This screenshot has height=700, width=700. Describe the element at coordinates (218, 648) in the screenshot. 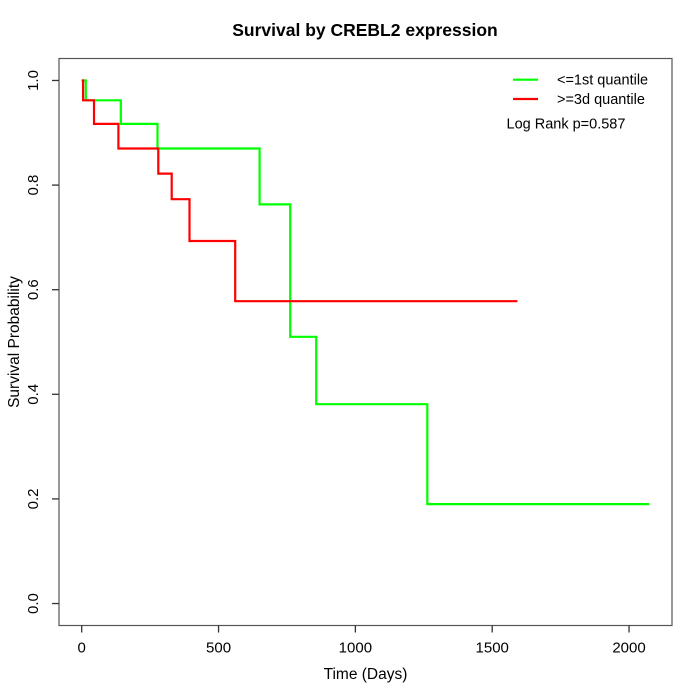

I see `x-tick-label: 500` at that location.